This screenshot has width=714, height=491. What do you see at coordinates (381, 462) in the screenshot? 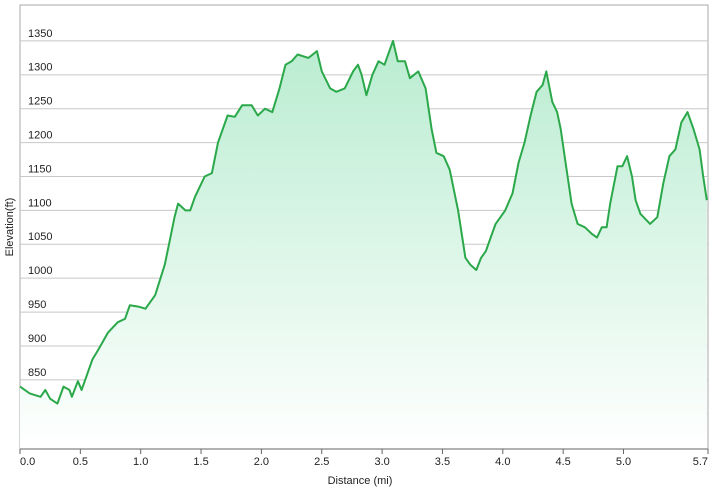
I see `x-tick-label: 3.0` at bounding box center [381, 462].